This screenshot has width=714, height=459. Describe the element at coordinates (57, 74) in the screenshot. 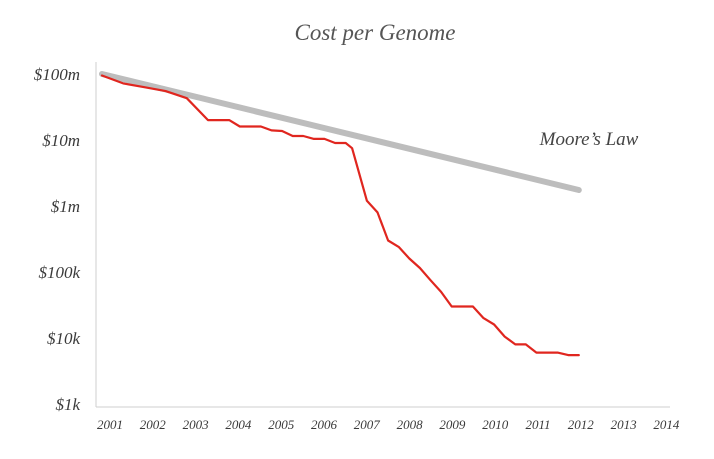

I see `y-tick-label: $100m` at that location.